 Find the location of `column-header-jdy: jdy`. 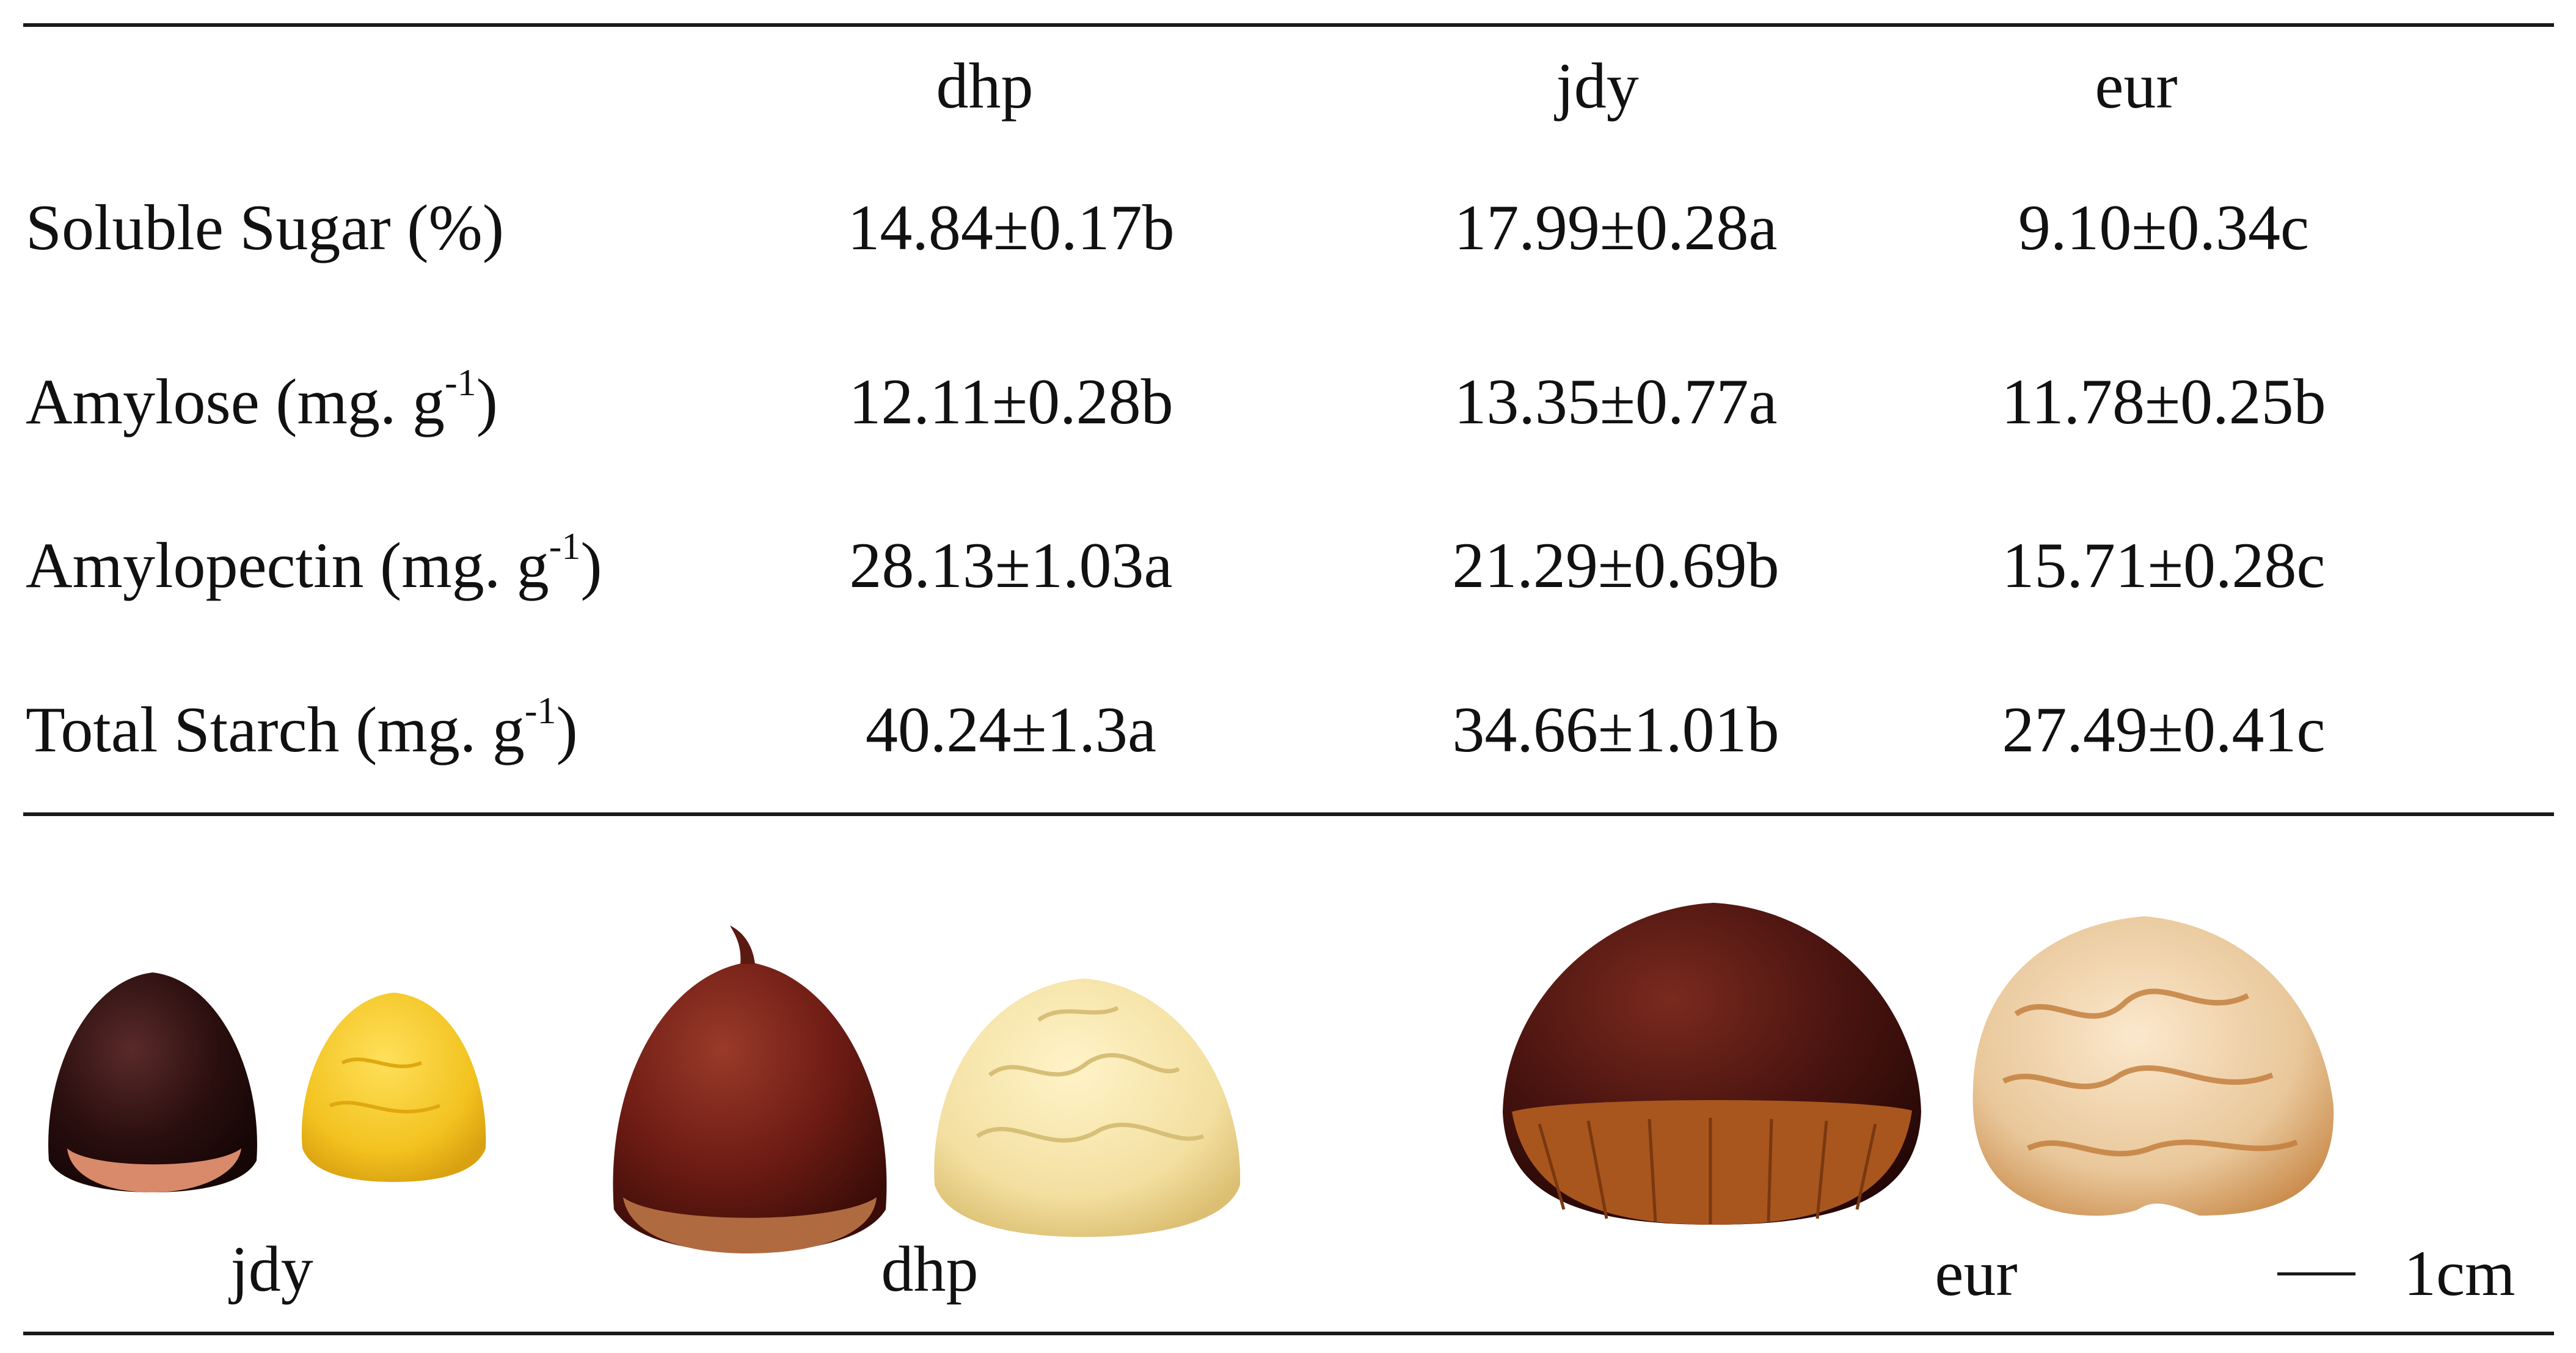

column-header-jdy: jdy is located at coordinates (1597, 86).